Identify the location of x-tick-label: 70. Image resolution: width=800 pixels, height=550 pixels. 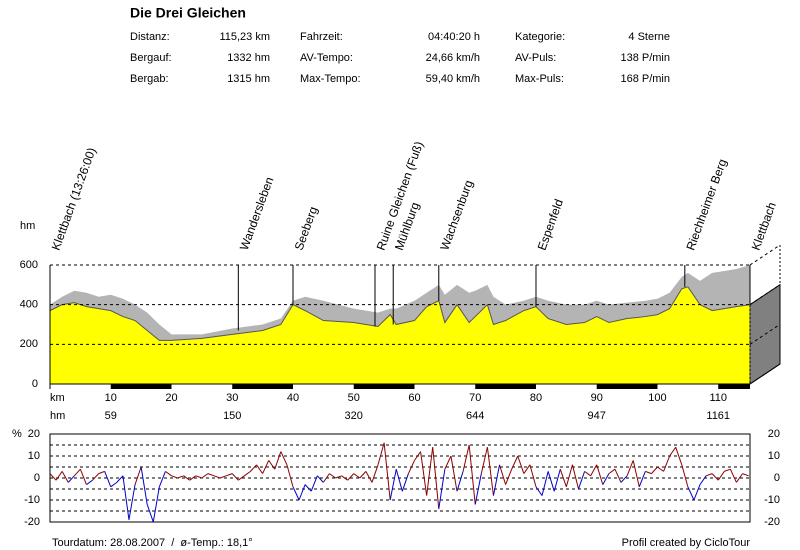
(475, 398).